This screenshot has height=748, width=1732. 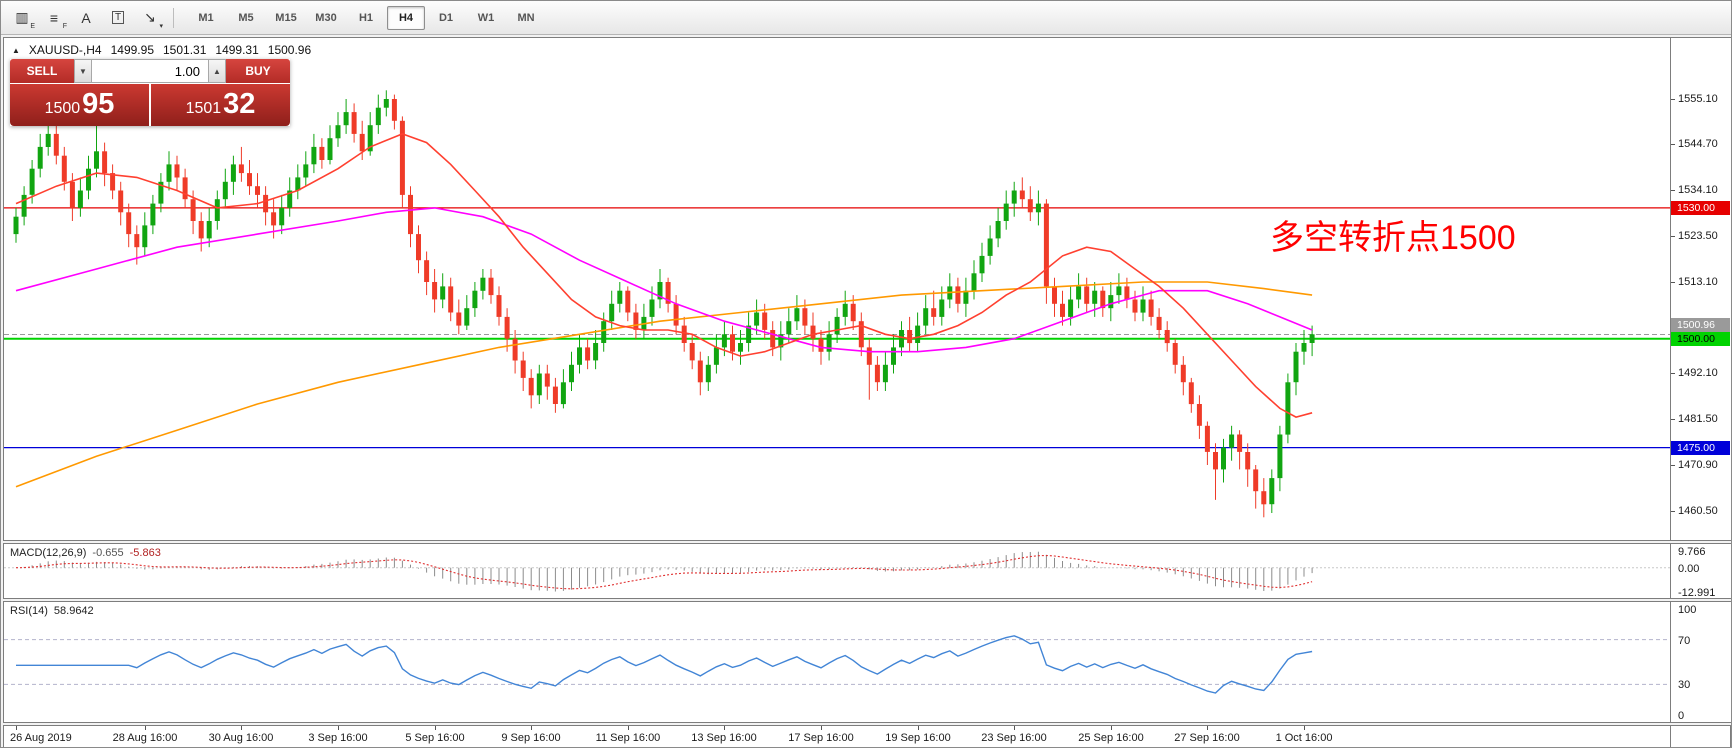 I want to click on drawing-tools-icon-badge: ▾, so click(x=161, y=26).